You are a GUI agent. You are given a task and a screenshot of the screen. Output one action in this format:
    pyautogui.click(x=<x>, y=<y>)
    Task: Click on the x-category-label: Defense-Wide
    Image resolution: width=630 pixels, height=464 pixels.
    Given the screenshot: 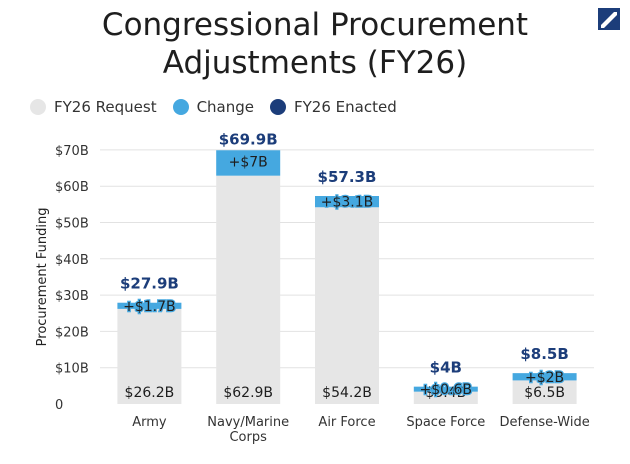 What is the action you would take?
    pyautogui.click(x=545, y=422)
    